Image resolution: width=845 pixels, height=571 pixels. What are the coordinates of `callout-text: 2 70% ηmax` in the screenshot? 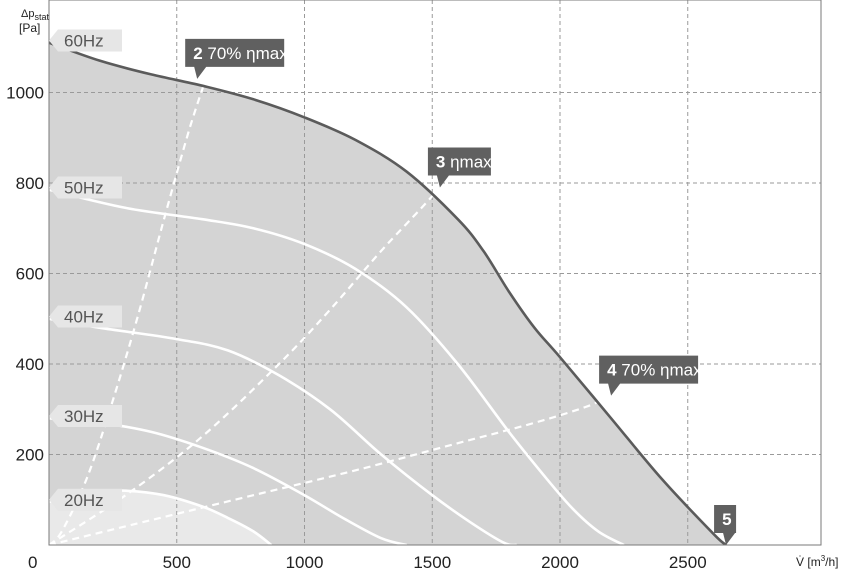 It's located at (240, 53).